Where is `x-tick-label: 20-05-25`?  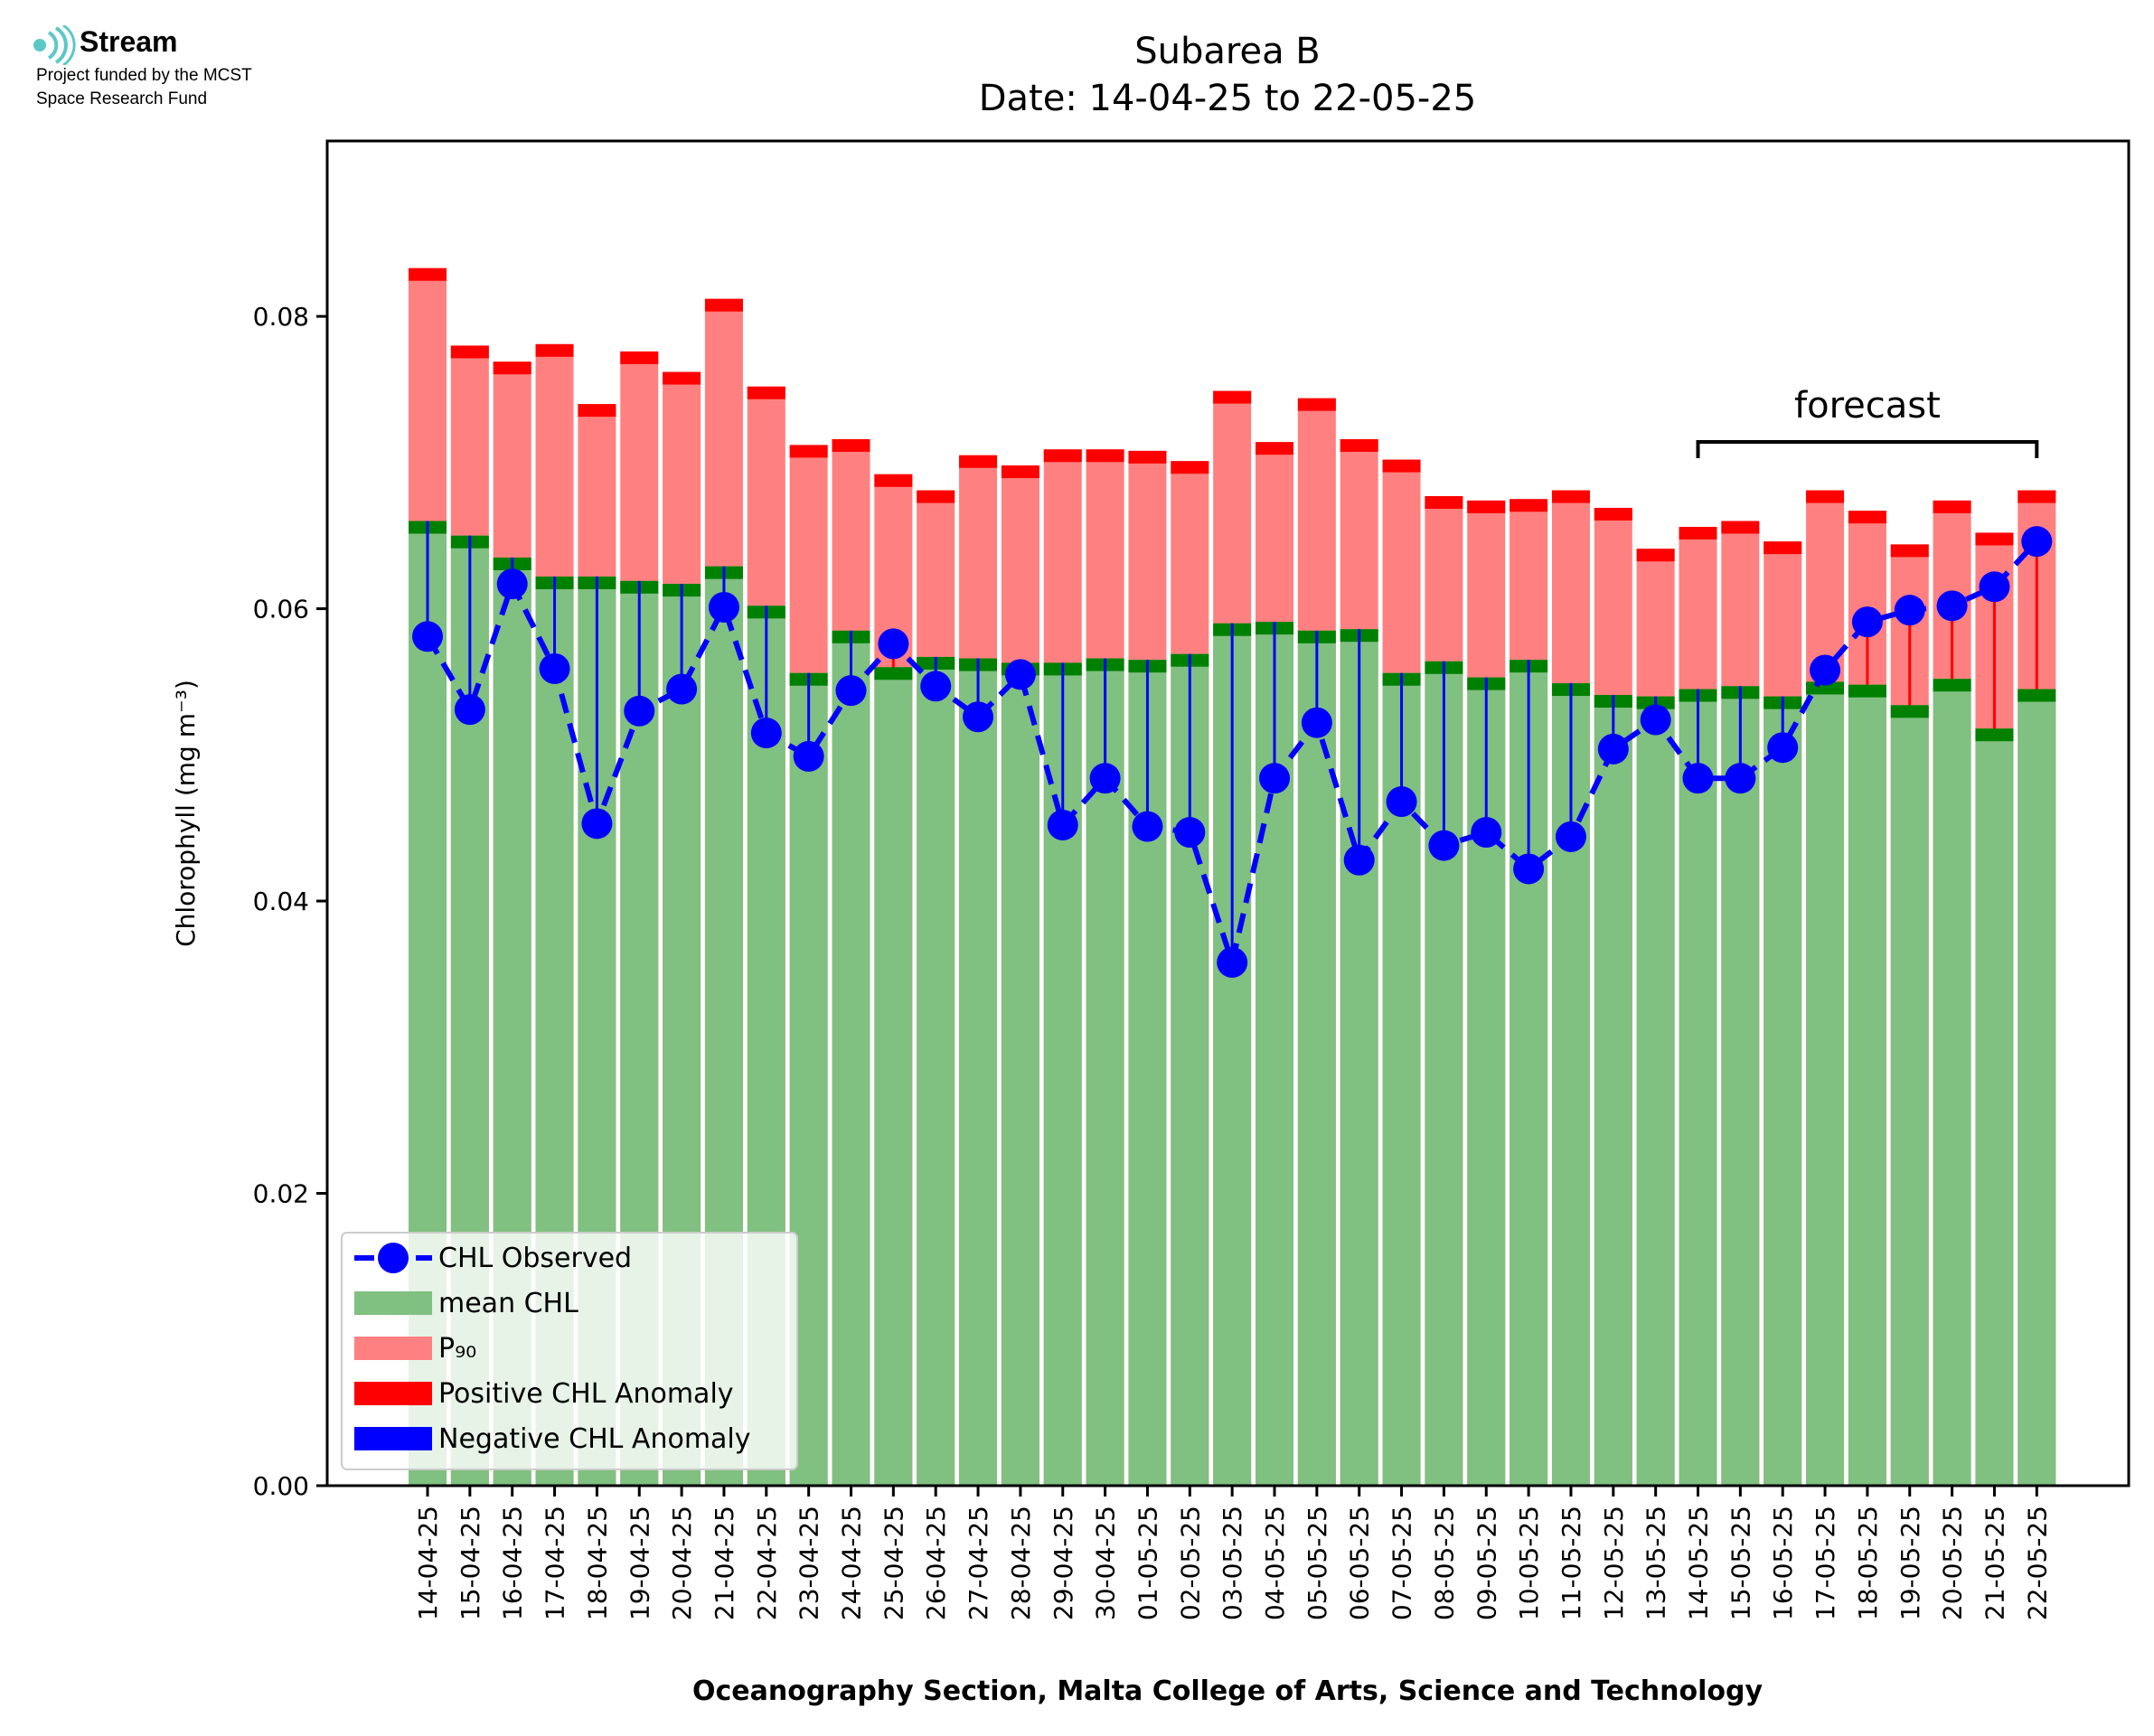 x-tick-label: 20-05-25 is located at coordinates (1953, 1563).